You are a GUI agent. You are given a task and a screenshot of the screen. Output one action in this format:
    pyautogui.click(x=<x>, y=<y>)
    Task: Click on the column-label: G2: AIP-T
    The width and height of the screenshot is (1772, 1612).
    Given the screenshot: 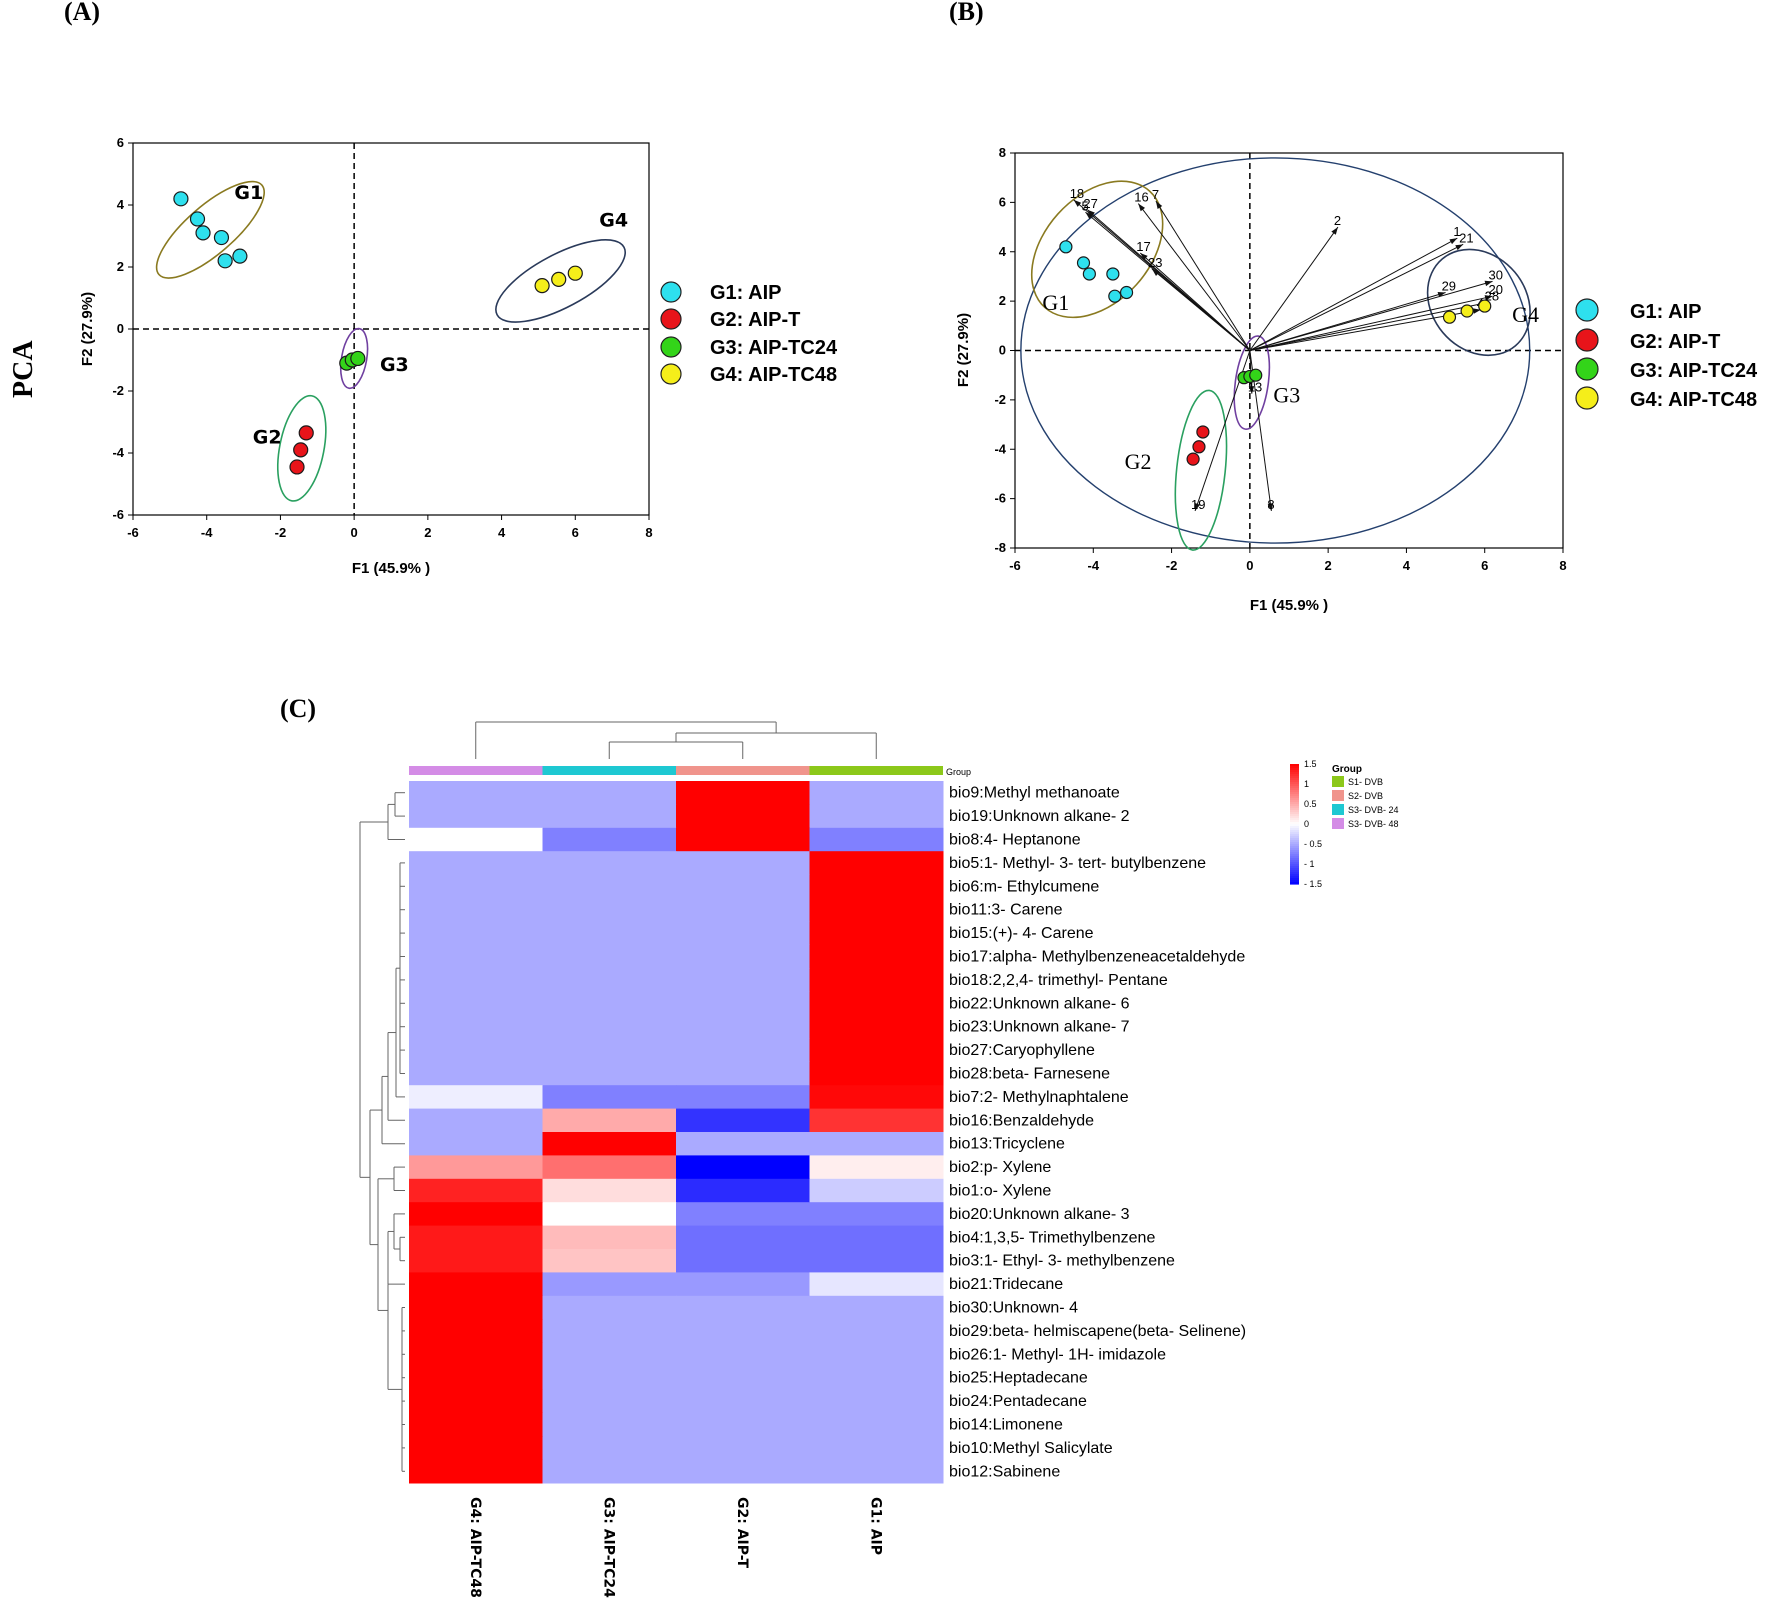 What is the action you would take?
    pyautogui.click(x=742, y=1533)
    